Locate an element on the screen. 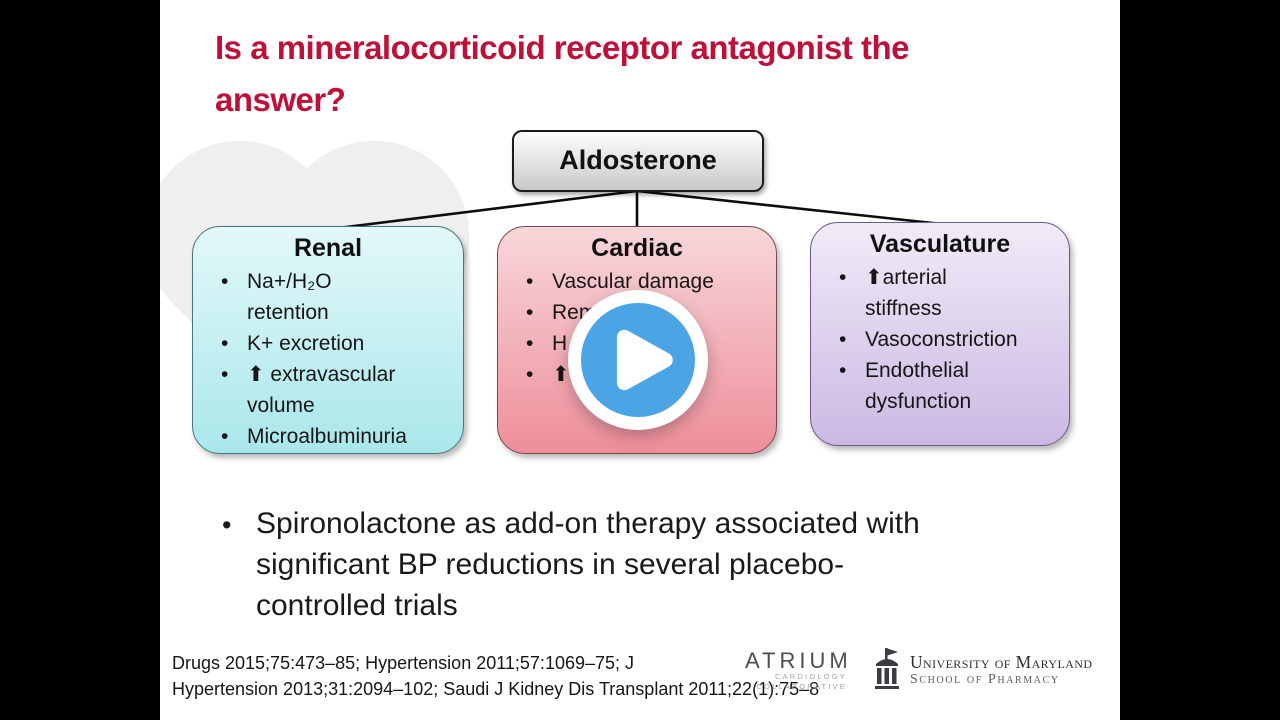  list-item: ⬆ is located at coordinates (637, 374).